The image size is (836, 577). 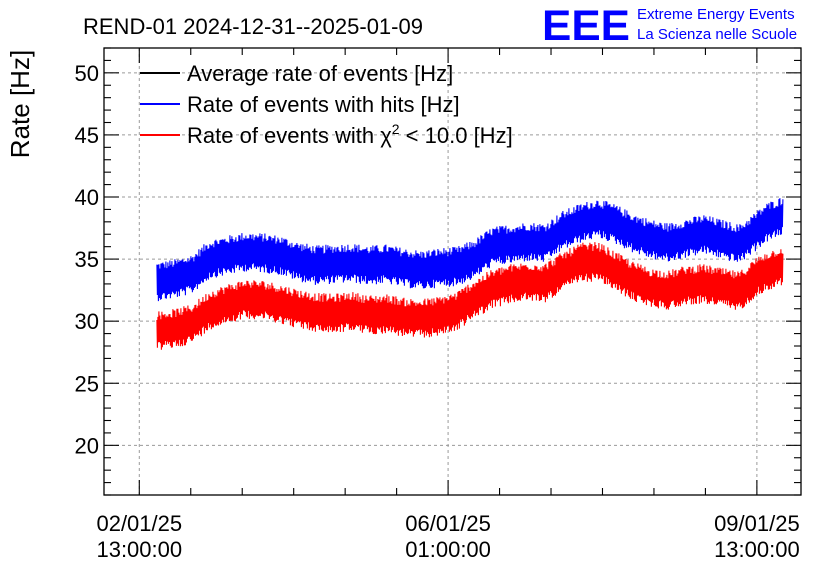 I want to click on eee-logo-mark: EEE, so click(x=586, y=26).